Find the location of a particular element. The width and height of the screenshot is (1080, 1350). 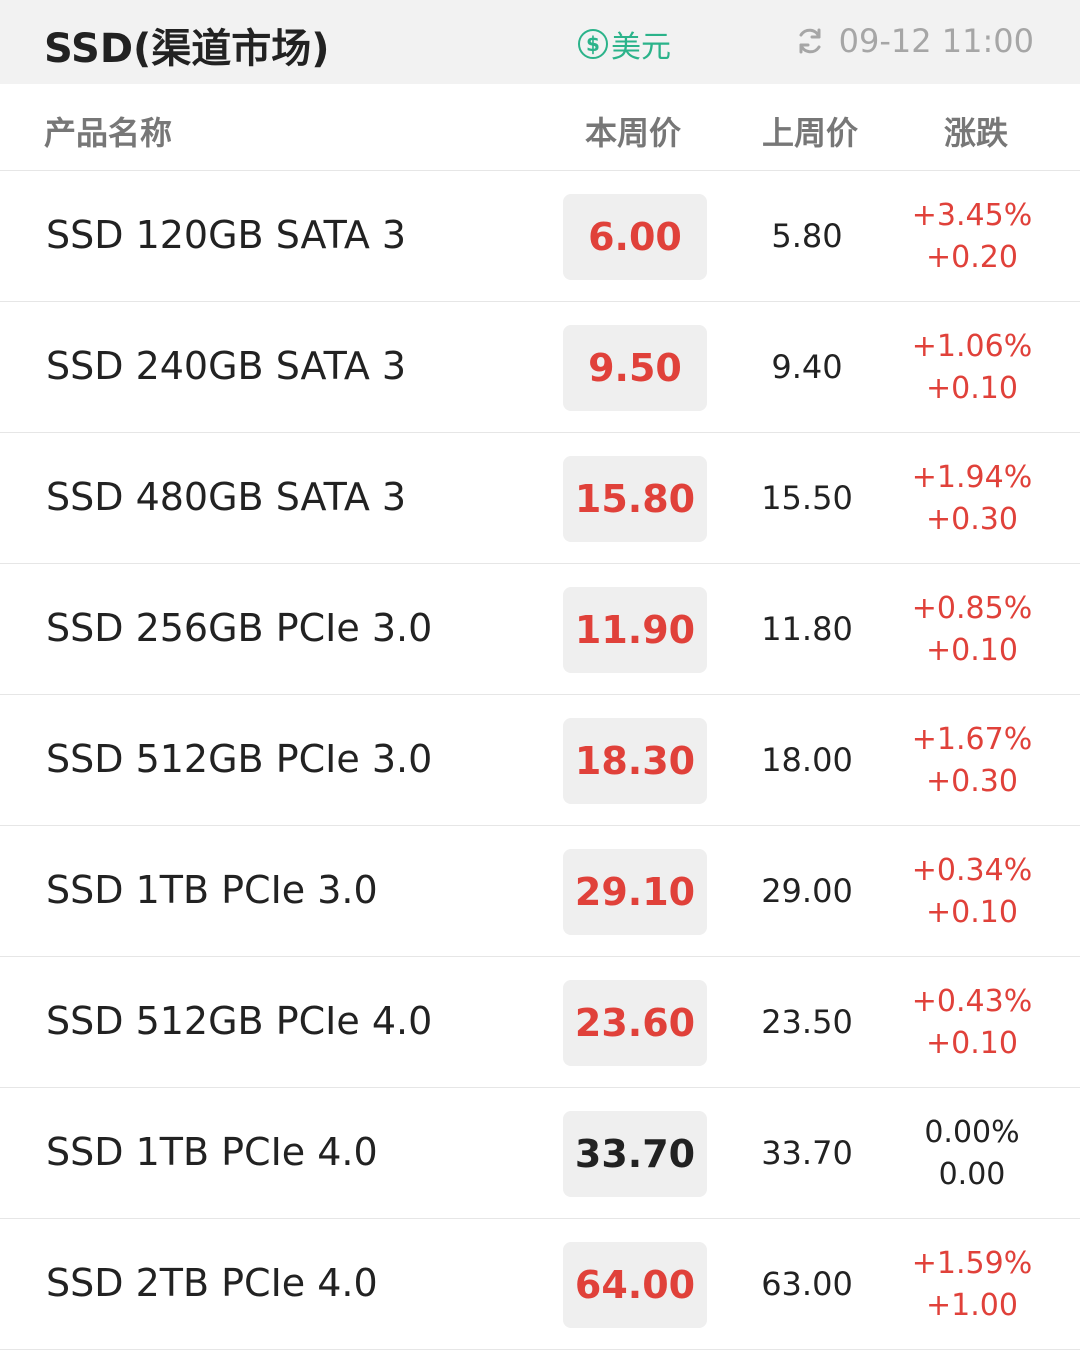

this-week-price: 15.80 is located at coordinates (635, 499).